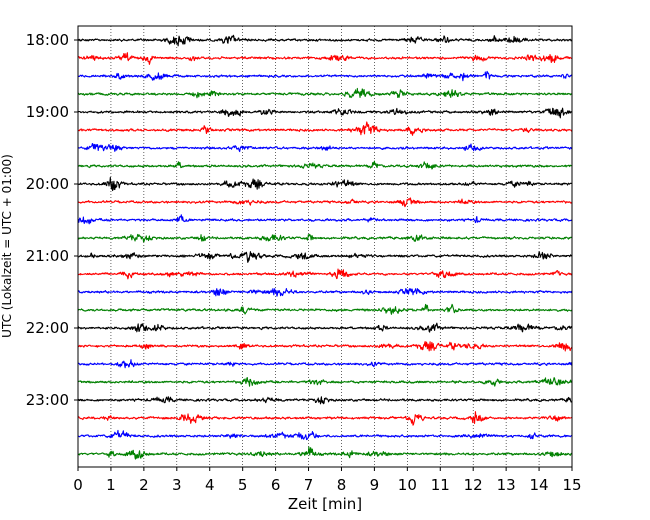 This screenshot has width=650, height=520. What do you see at coordinates (506, 485) in the screenshot?
I see `x-tick-label: 13` at bounding box center [506, 485].